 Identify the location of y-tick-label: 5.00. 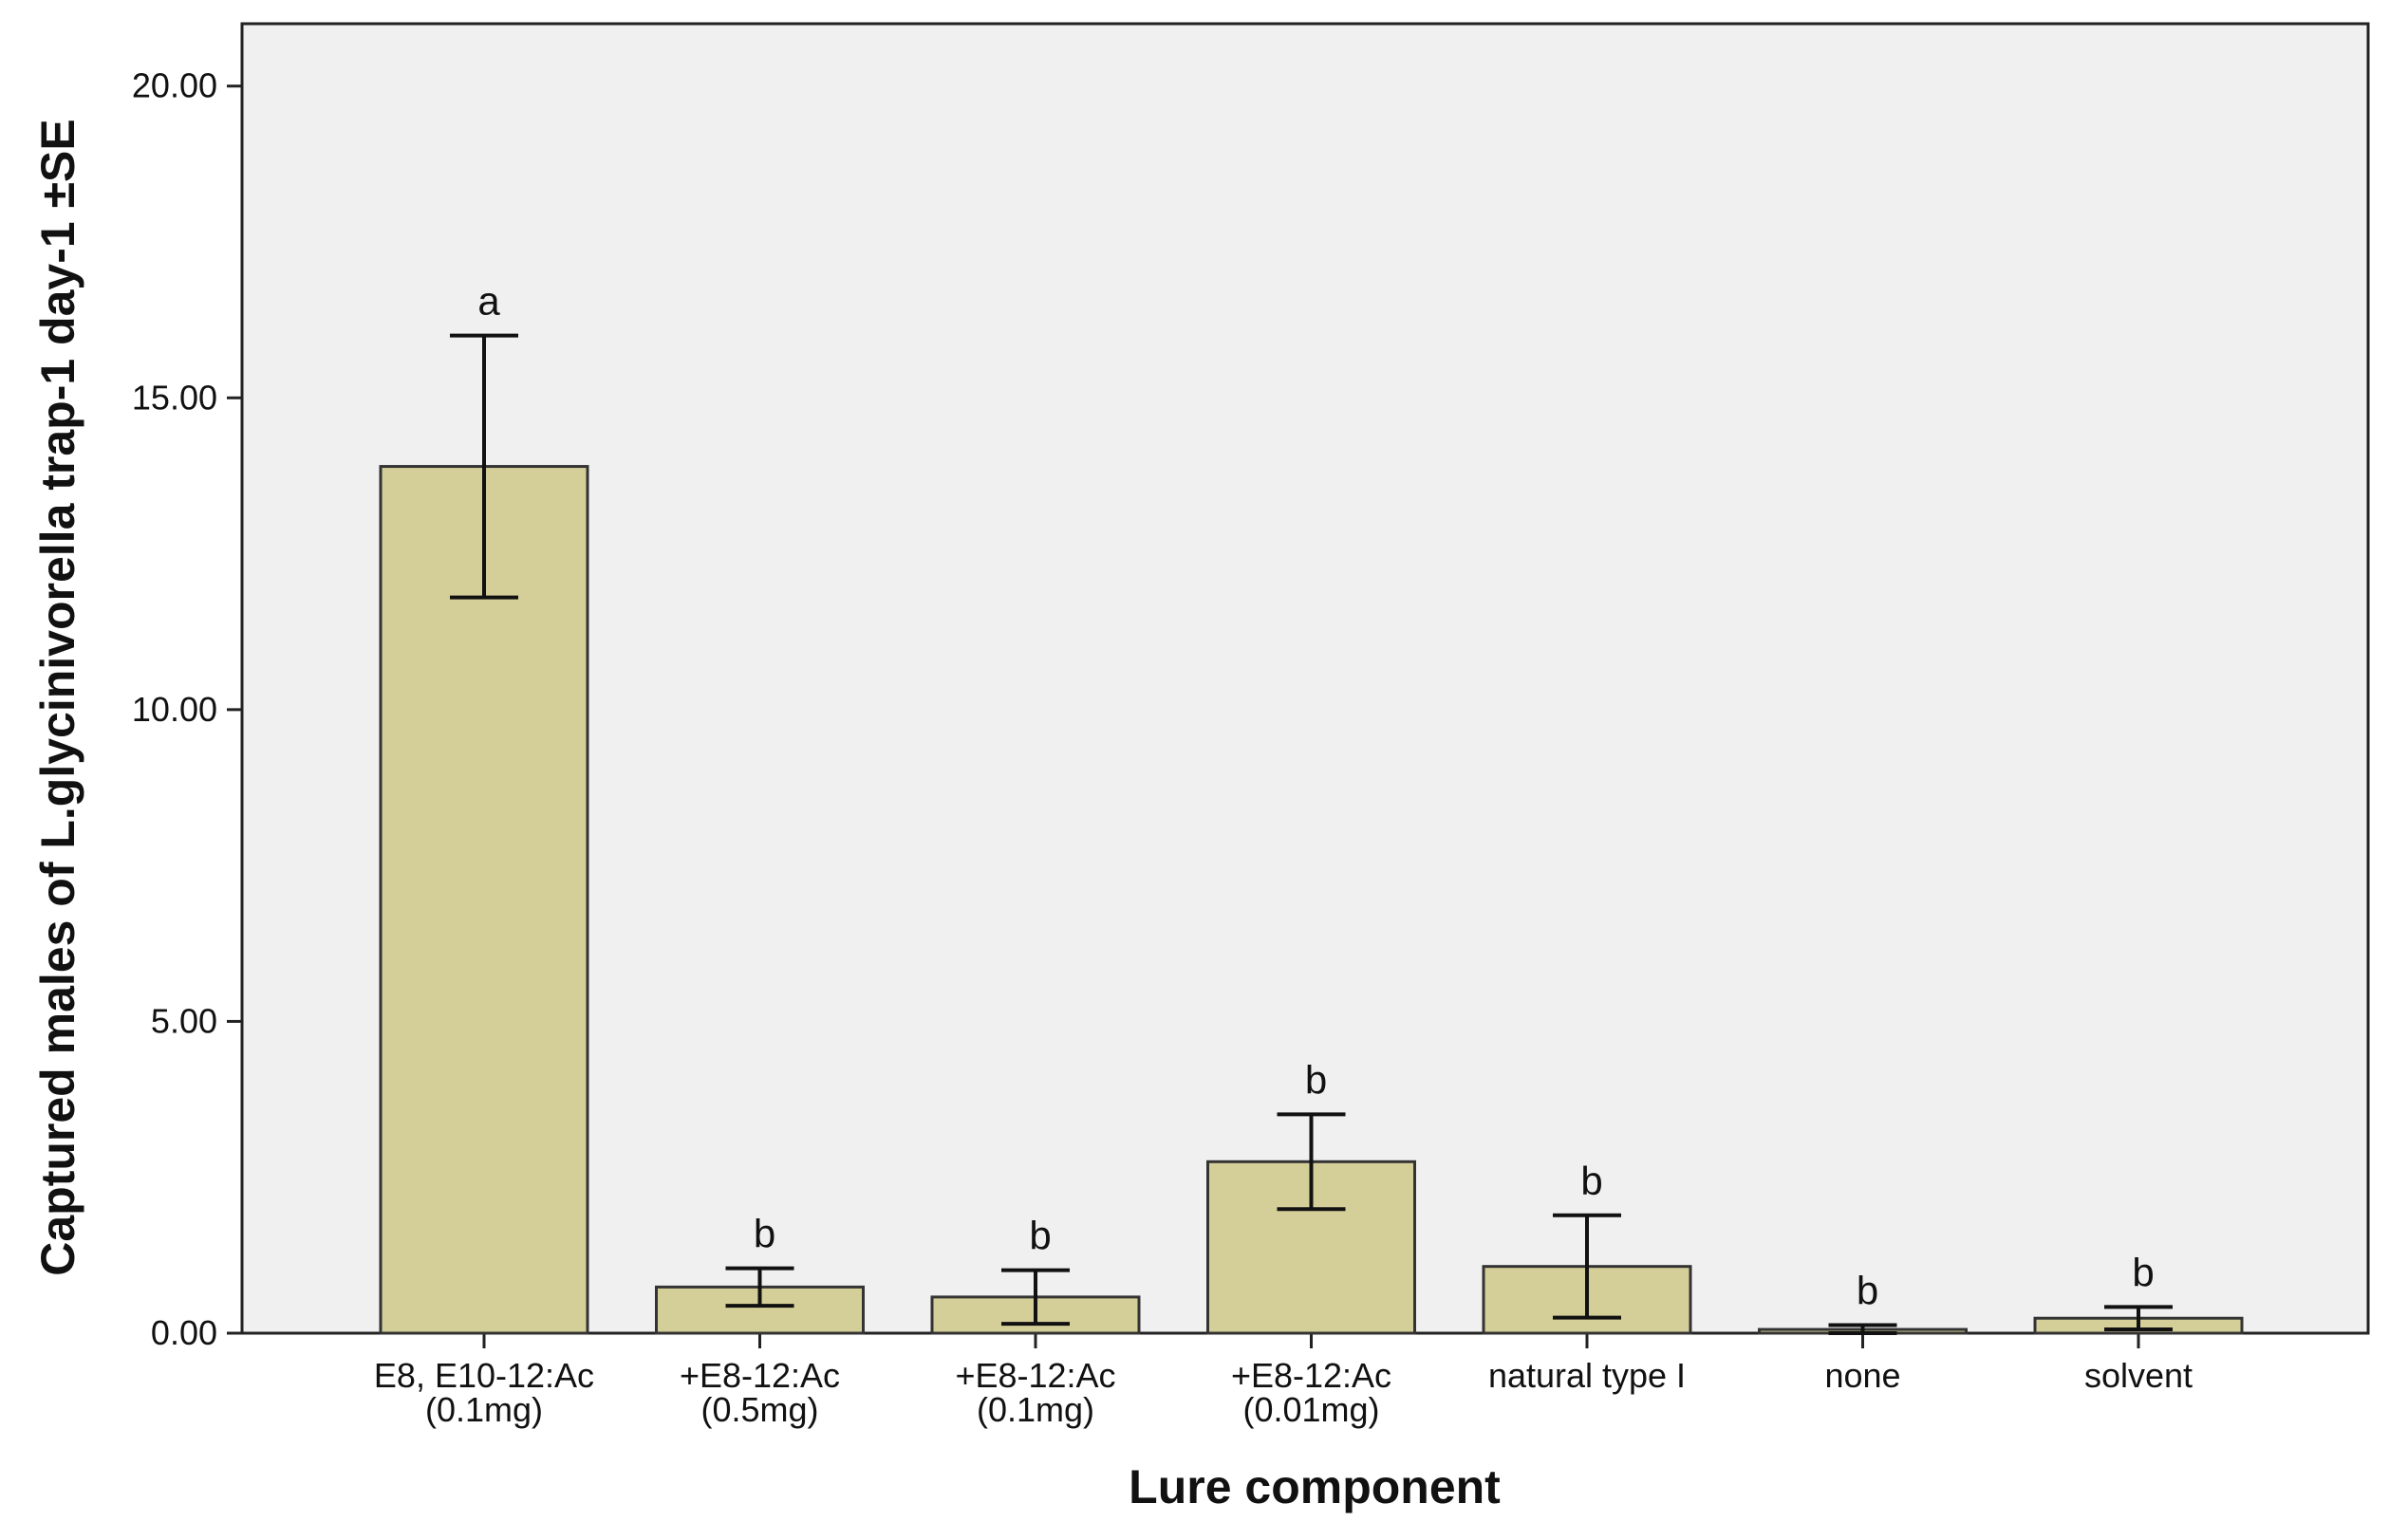
(184, 1020).